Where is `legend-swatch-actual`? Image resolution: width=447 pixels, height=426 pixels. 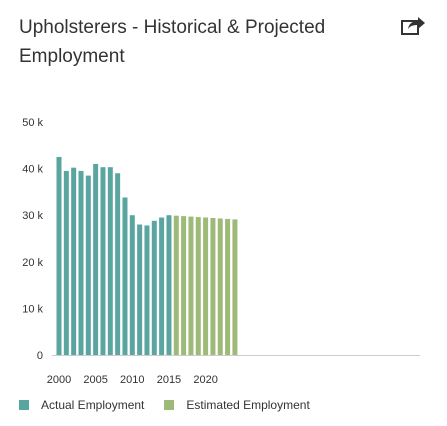
legend-swatch-actual is located at coordinates (24, 405).